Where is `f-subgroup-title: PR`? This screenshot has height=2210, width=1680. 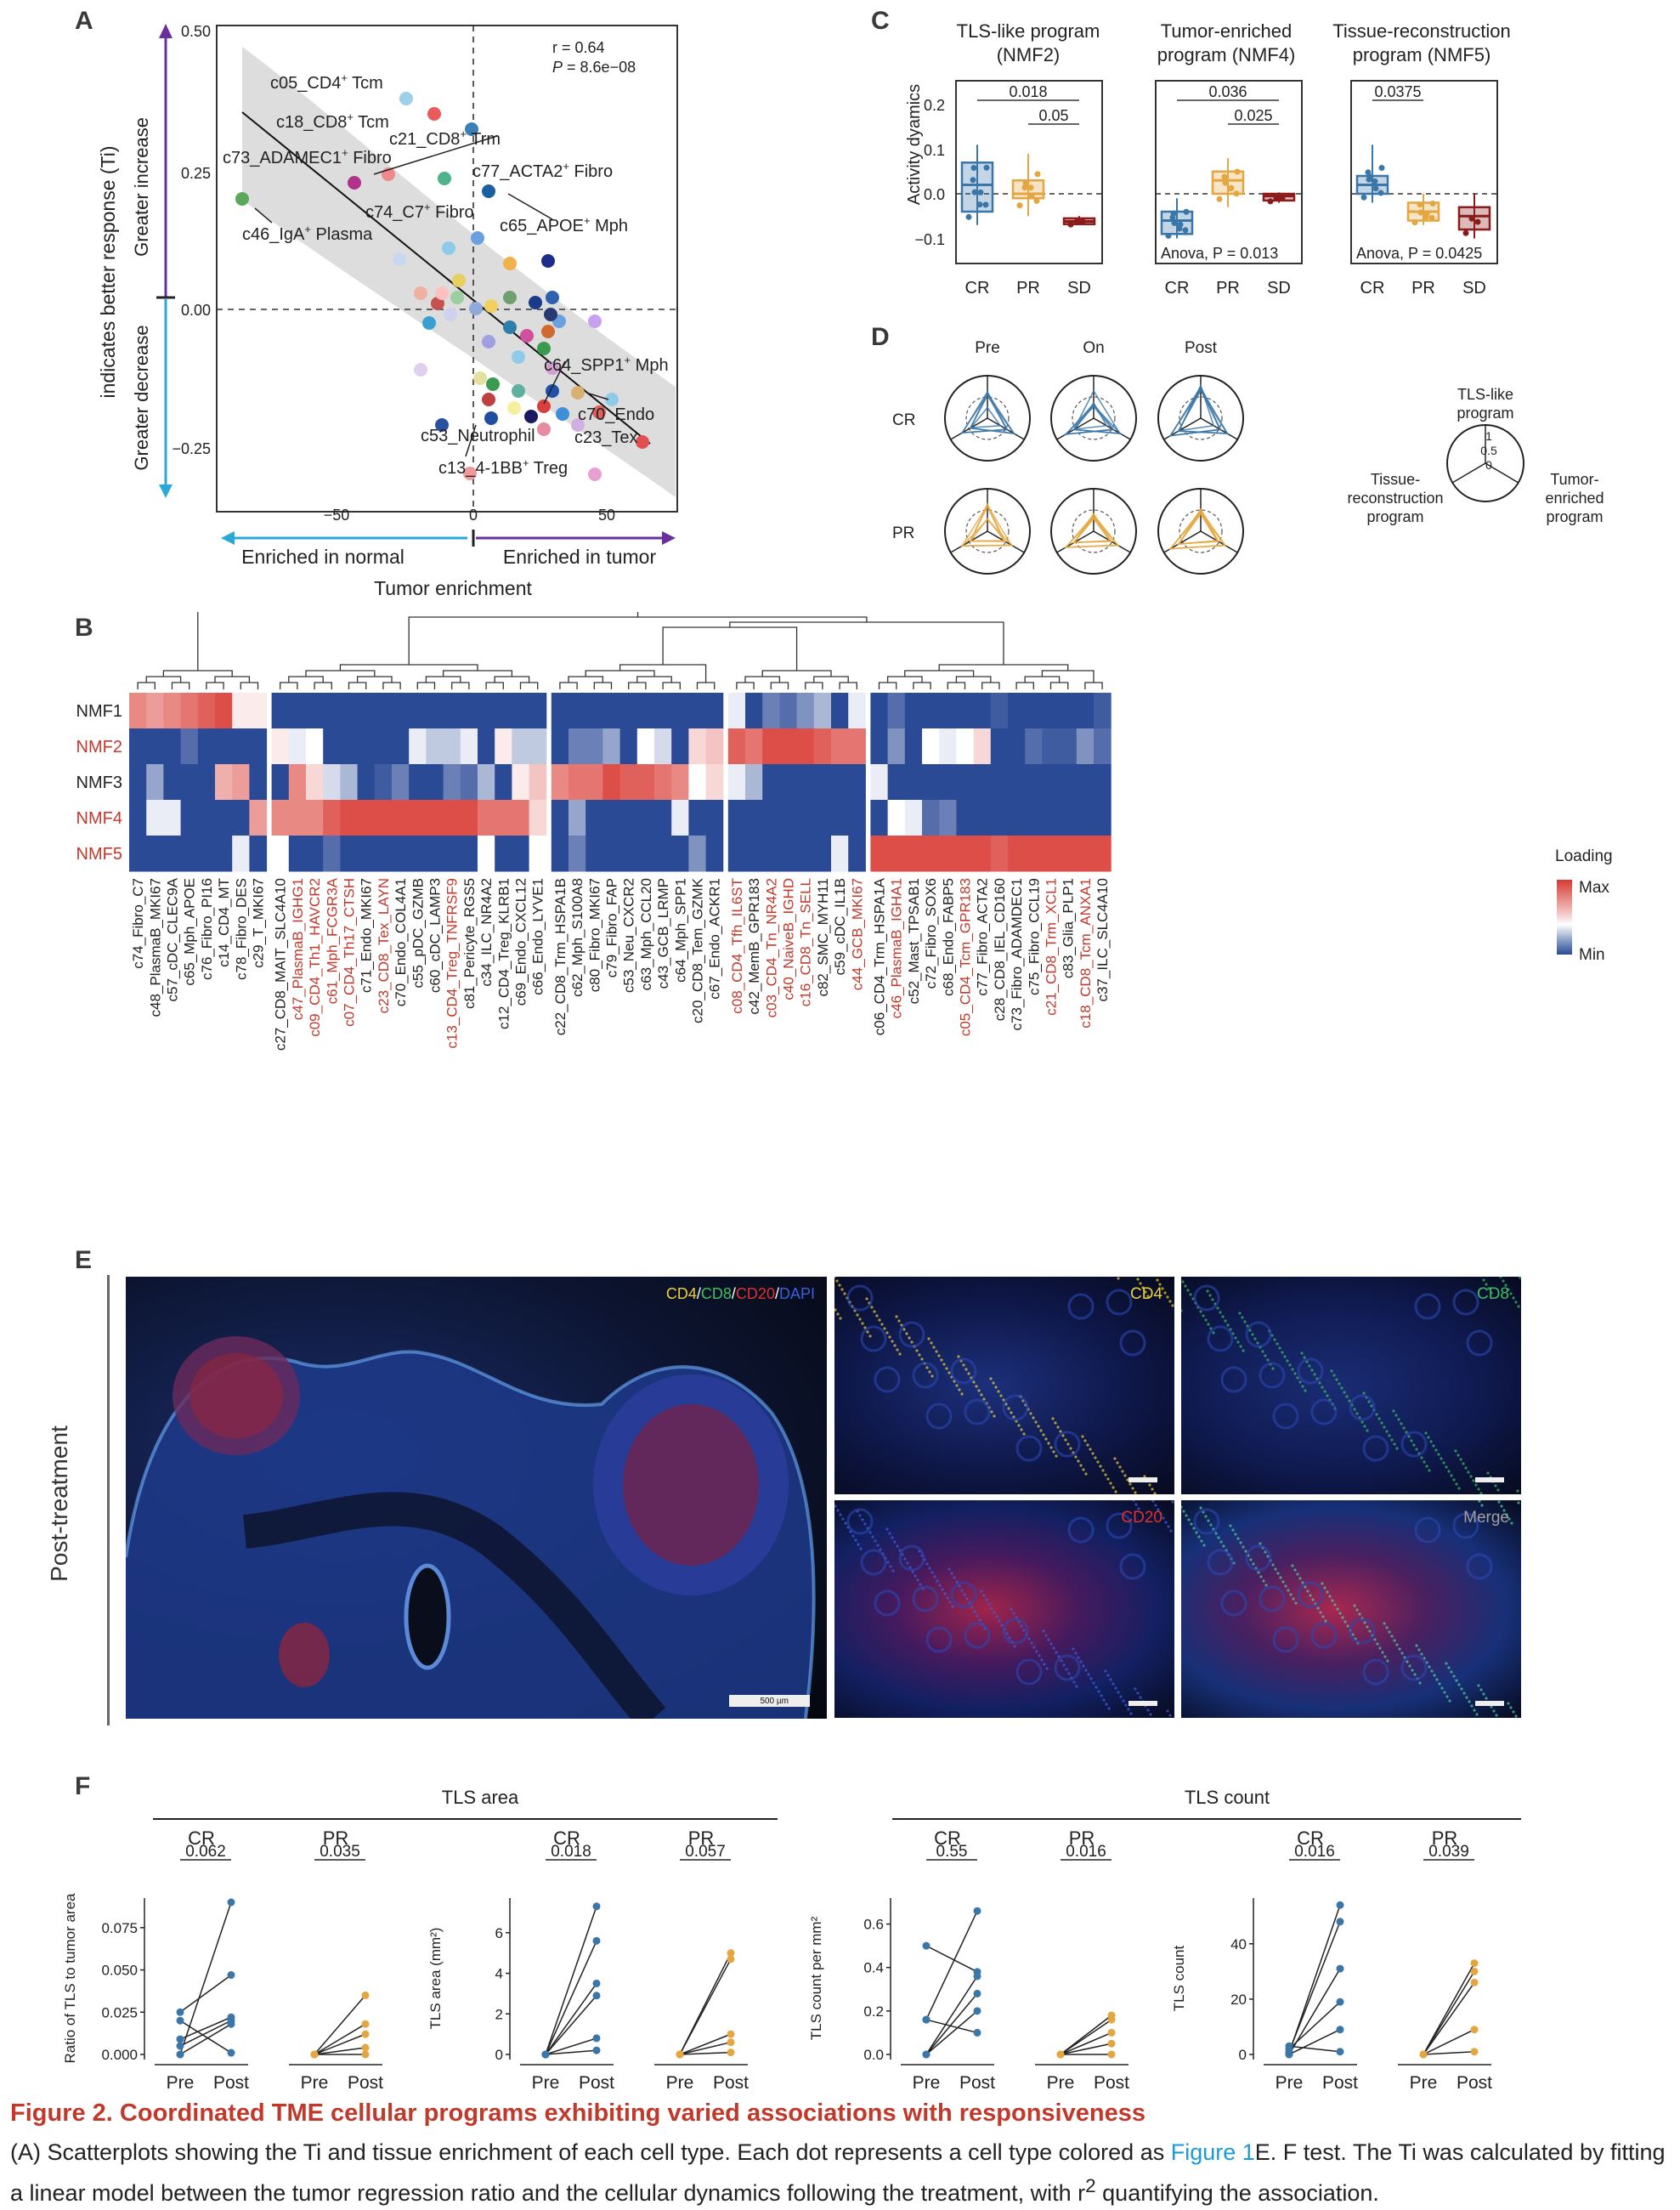
f-subgroup-title: PR is located at coordinates (701, 1838).